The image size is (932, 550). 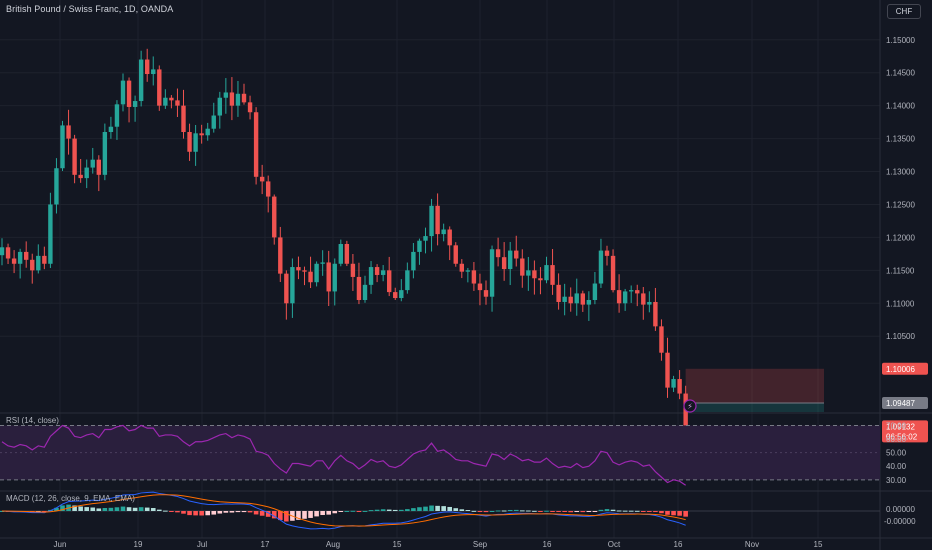 What do you see at coordinates (138, 544) in the screenshot?
I see `time-tick-label: 19` at bounding box center [138, 544].